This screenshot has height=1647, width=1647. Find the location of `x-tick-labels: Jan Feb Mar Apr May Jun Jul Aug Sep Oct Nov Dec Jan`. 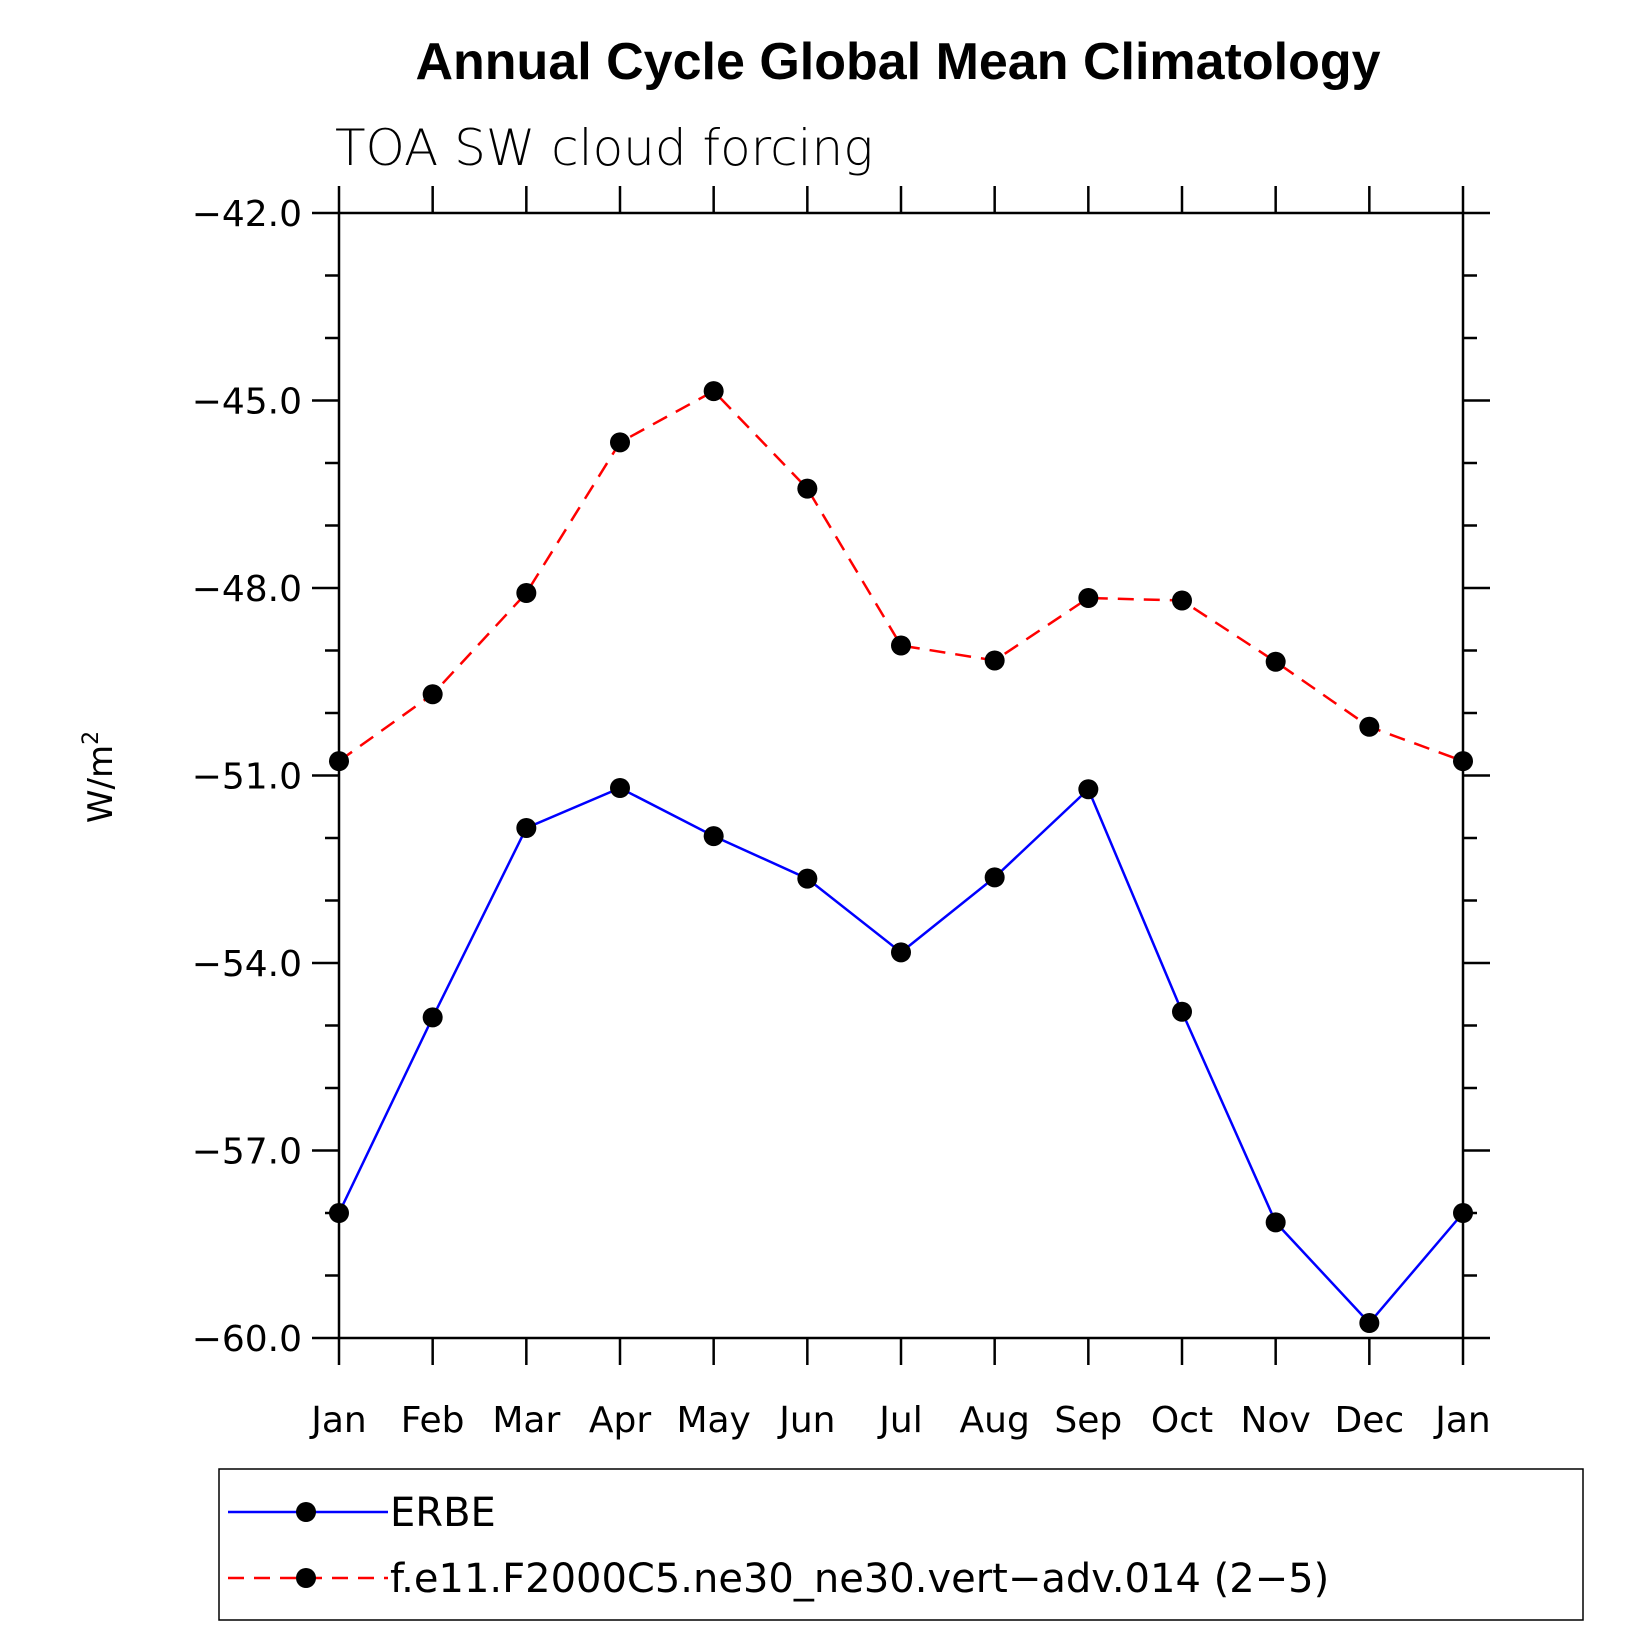

x-tick-labels: Jan Feb Mar Apr May Jun Jul Aug Sep Oct Nov Dec Jan is located at coordinates (900, 1420).